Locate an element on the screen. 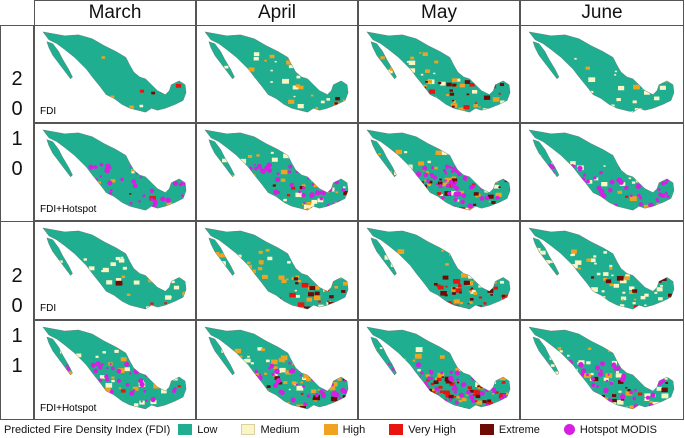  legend-label: High is located at coordinates (354, 429).